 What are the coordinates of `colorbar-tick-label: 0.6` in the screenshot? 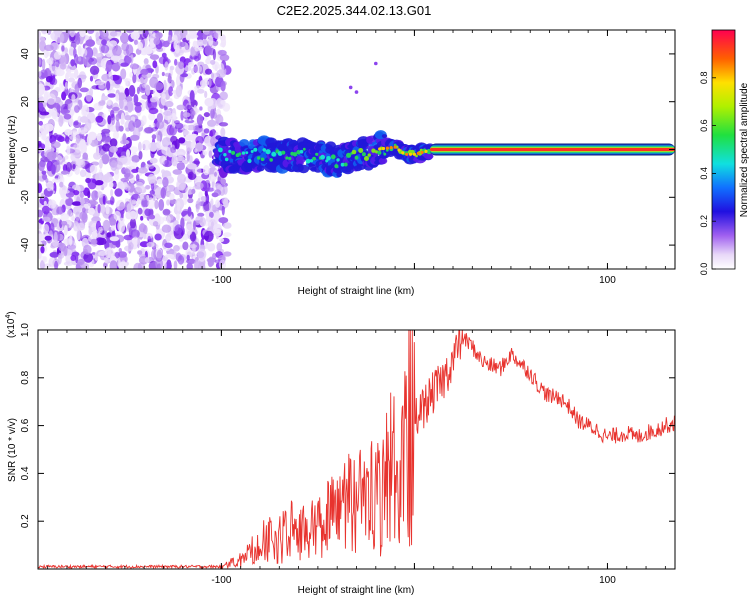 It's located at (704, 125).